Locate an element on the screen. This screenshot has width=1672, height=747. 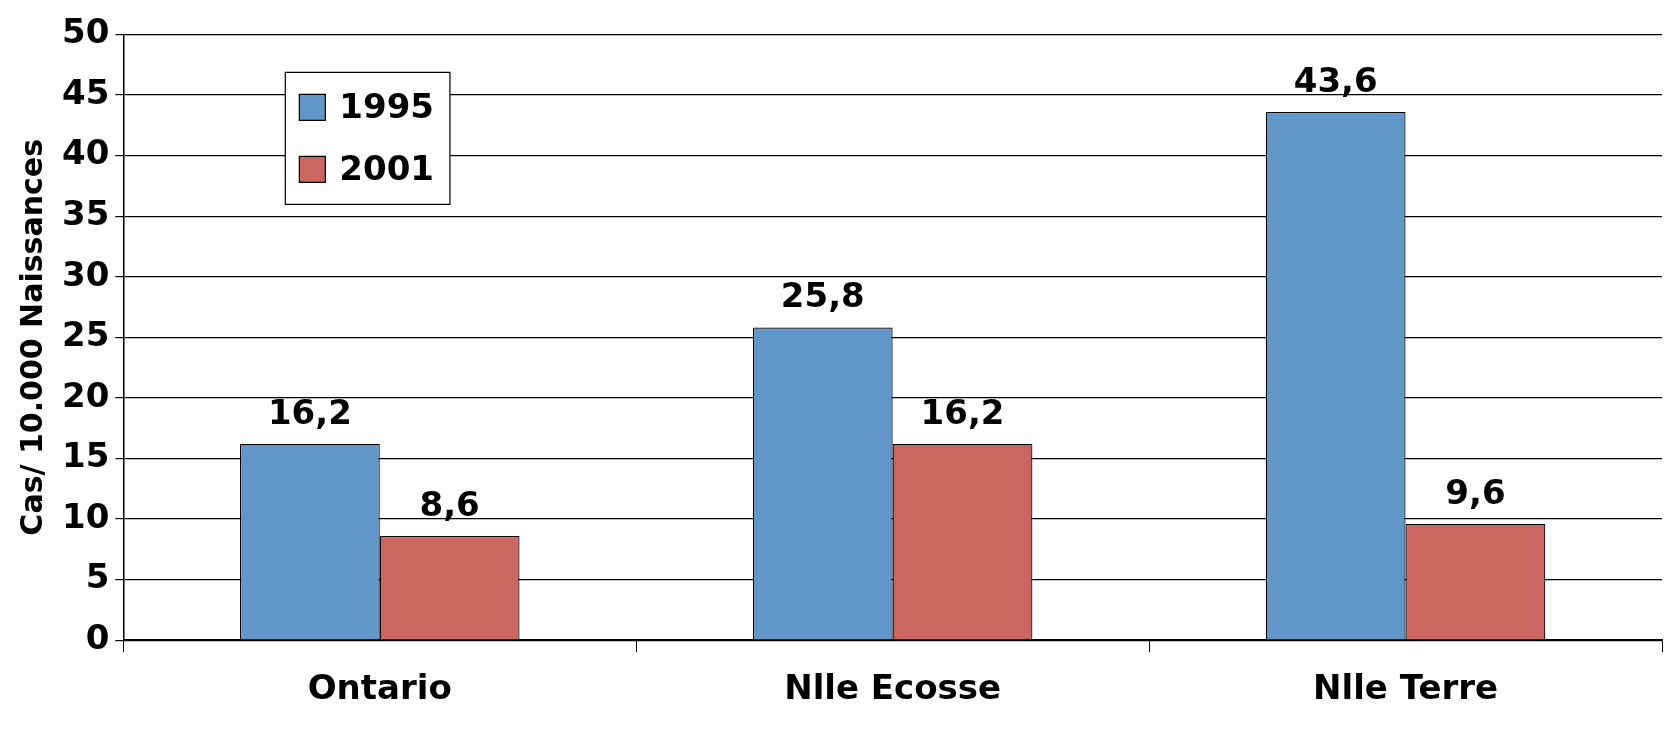
y-tick-label: 45 is located at coordinates (85, 91).